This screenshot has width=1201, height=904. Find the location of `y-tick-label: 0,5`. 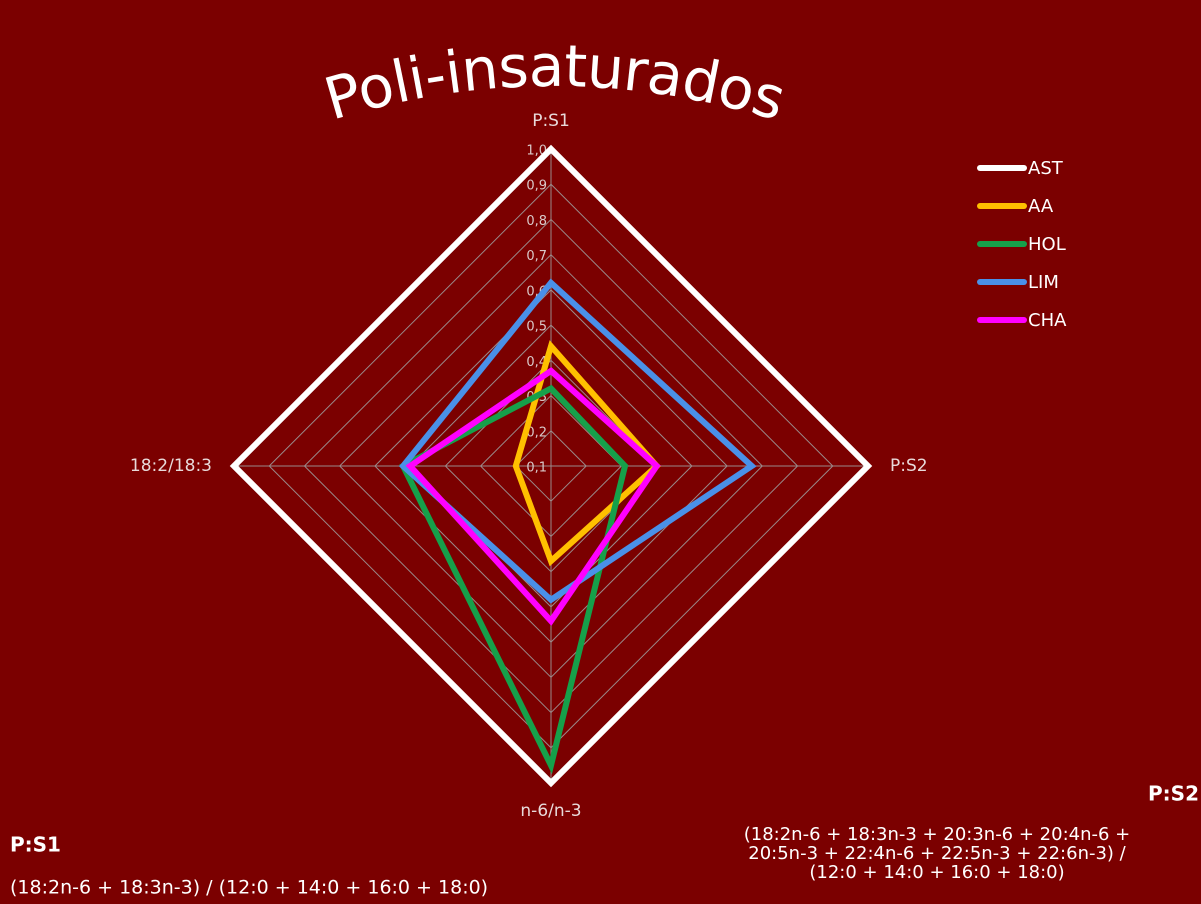

y-tick-label: 0,5 is located at coordinates (536, 327).